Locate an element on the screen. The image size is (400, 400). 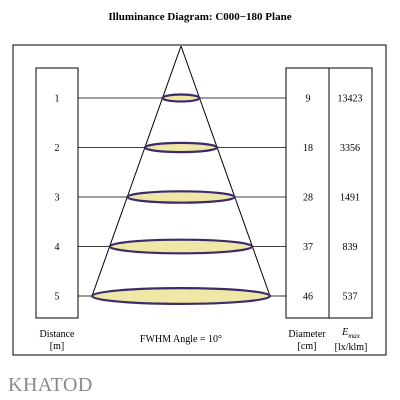
row-3-emax: 1491 is located at coordinates (350, 198).